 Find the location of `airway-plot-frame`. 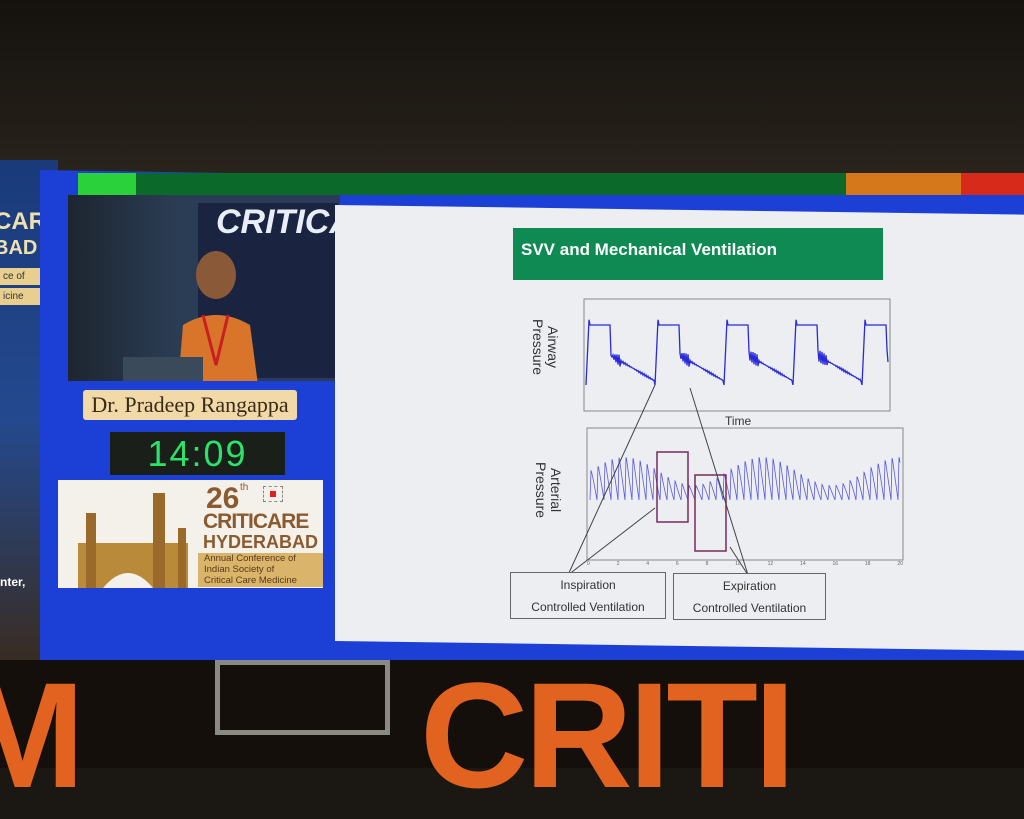

airway-plot-frame is located at coordinates (737, 355).